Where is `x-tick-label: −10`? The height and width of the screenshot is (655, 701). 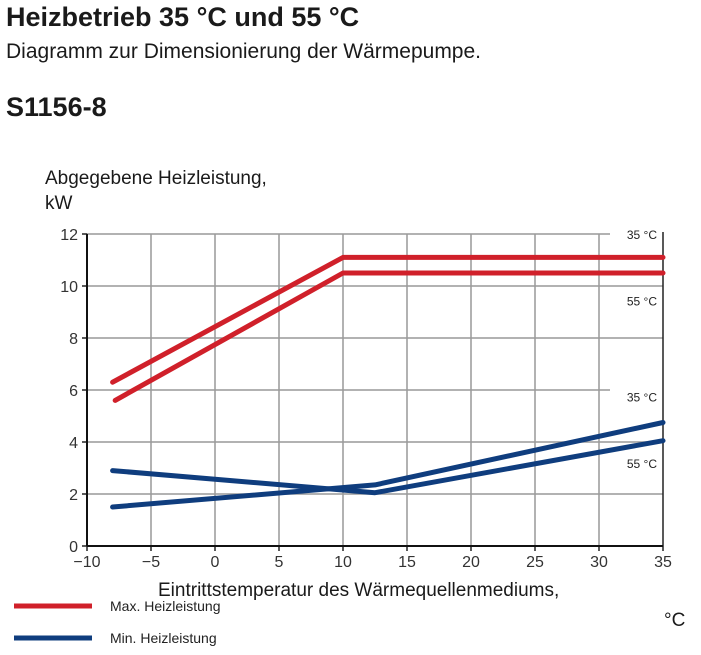
x-tick-label: −10 is located at coordinates (86, 562).